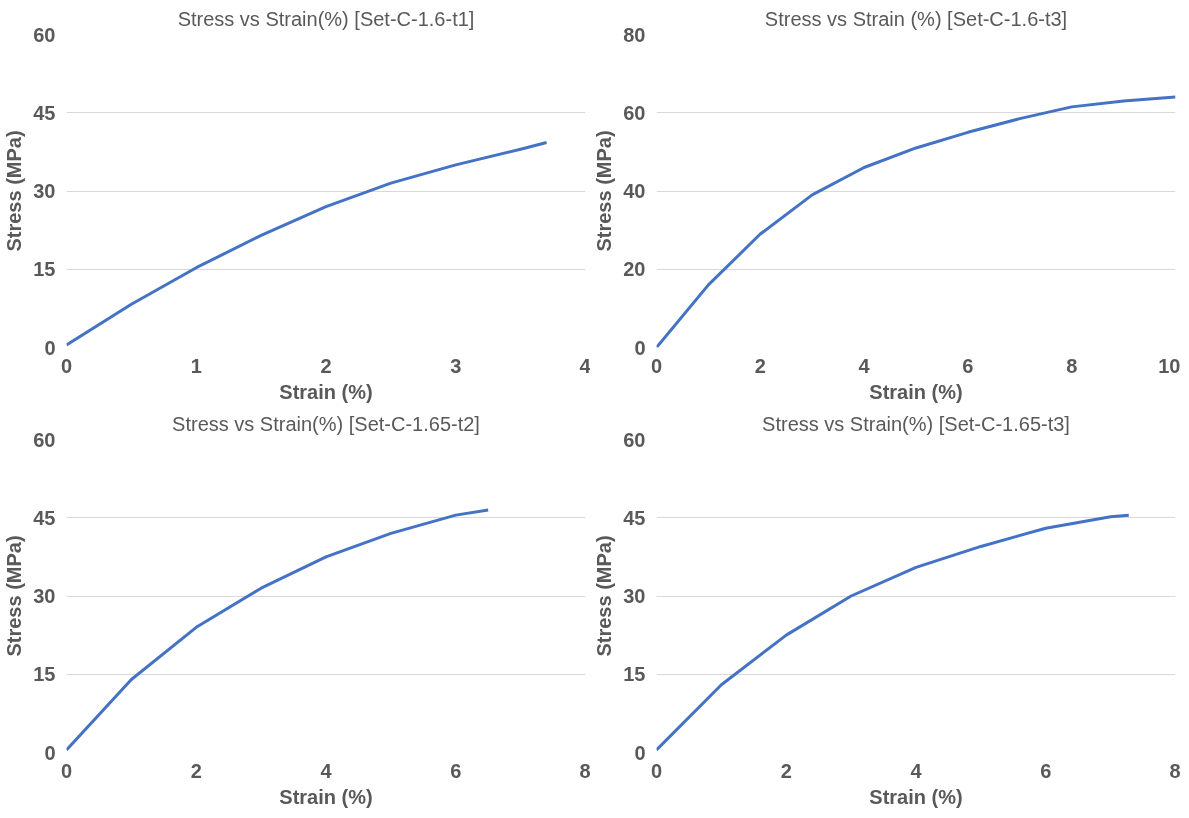 The image size is (1189, 818). Describe the element at coordinates (326, 18) in the screenshot. I see `chart-title: Stress vs Strain(%) [Set-C-1.6-t1]` at that location.